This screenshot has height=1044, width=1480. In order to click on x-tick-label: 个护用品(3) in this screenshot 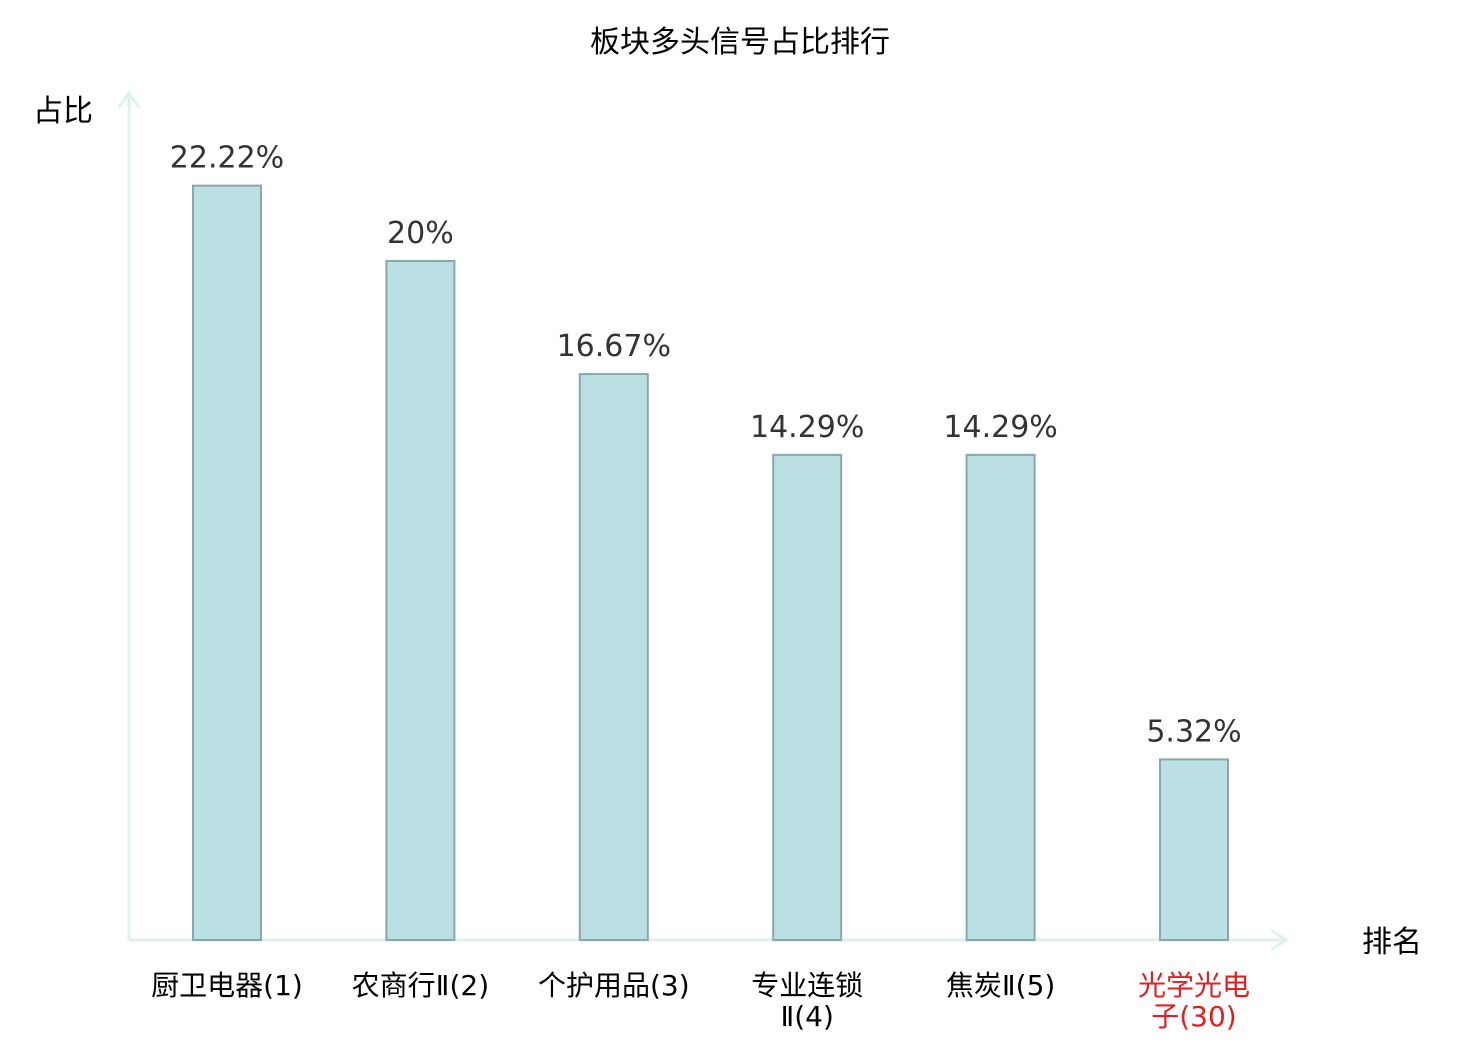, I will do `click(614, 985)`.